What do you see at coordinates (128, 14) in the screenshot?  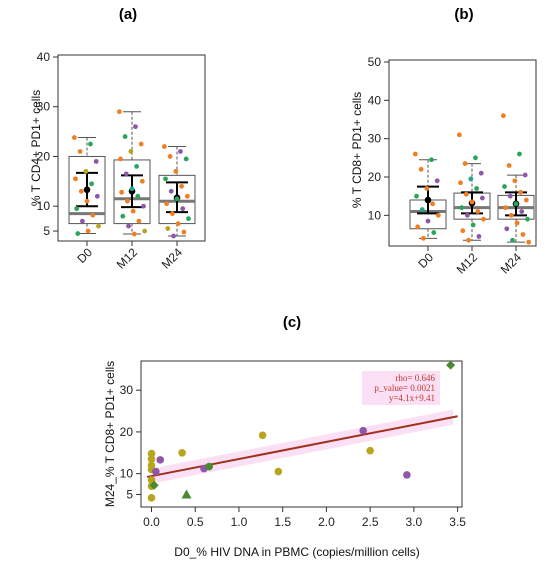 I see `panel-a-letter: (a)` at bounding box center [128, 14].